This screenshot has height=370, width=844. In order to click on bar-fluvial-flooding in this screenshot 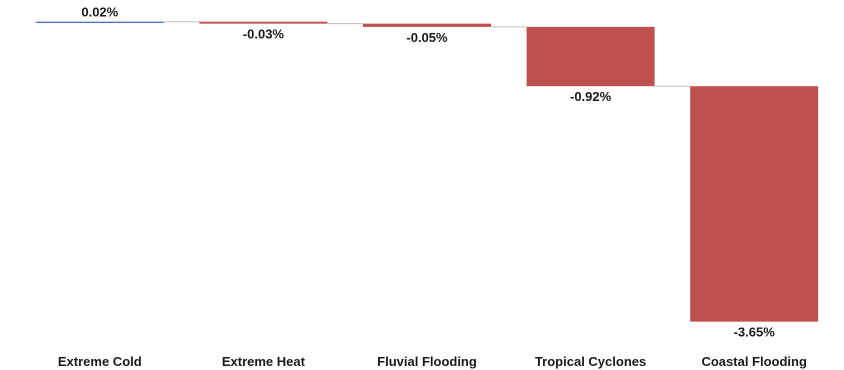, I will do `click(427, 25)`.